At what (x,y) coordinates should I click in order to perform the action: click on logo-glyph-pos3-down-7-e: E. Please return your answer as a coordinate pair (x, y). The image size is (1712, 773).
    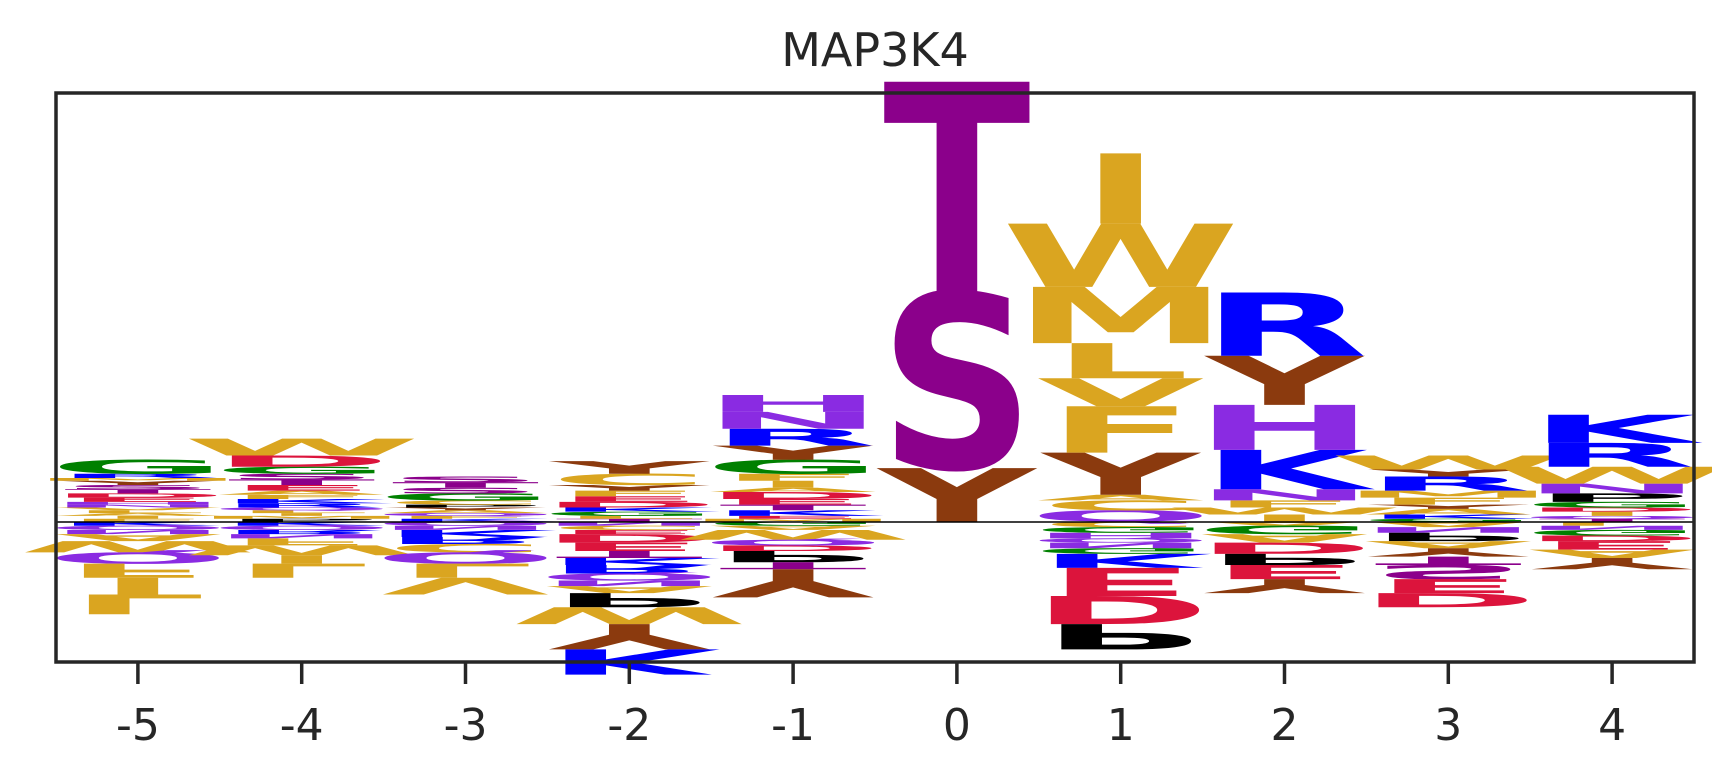
    Looking at the image, I should click on (1448, 585).